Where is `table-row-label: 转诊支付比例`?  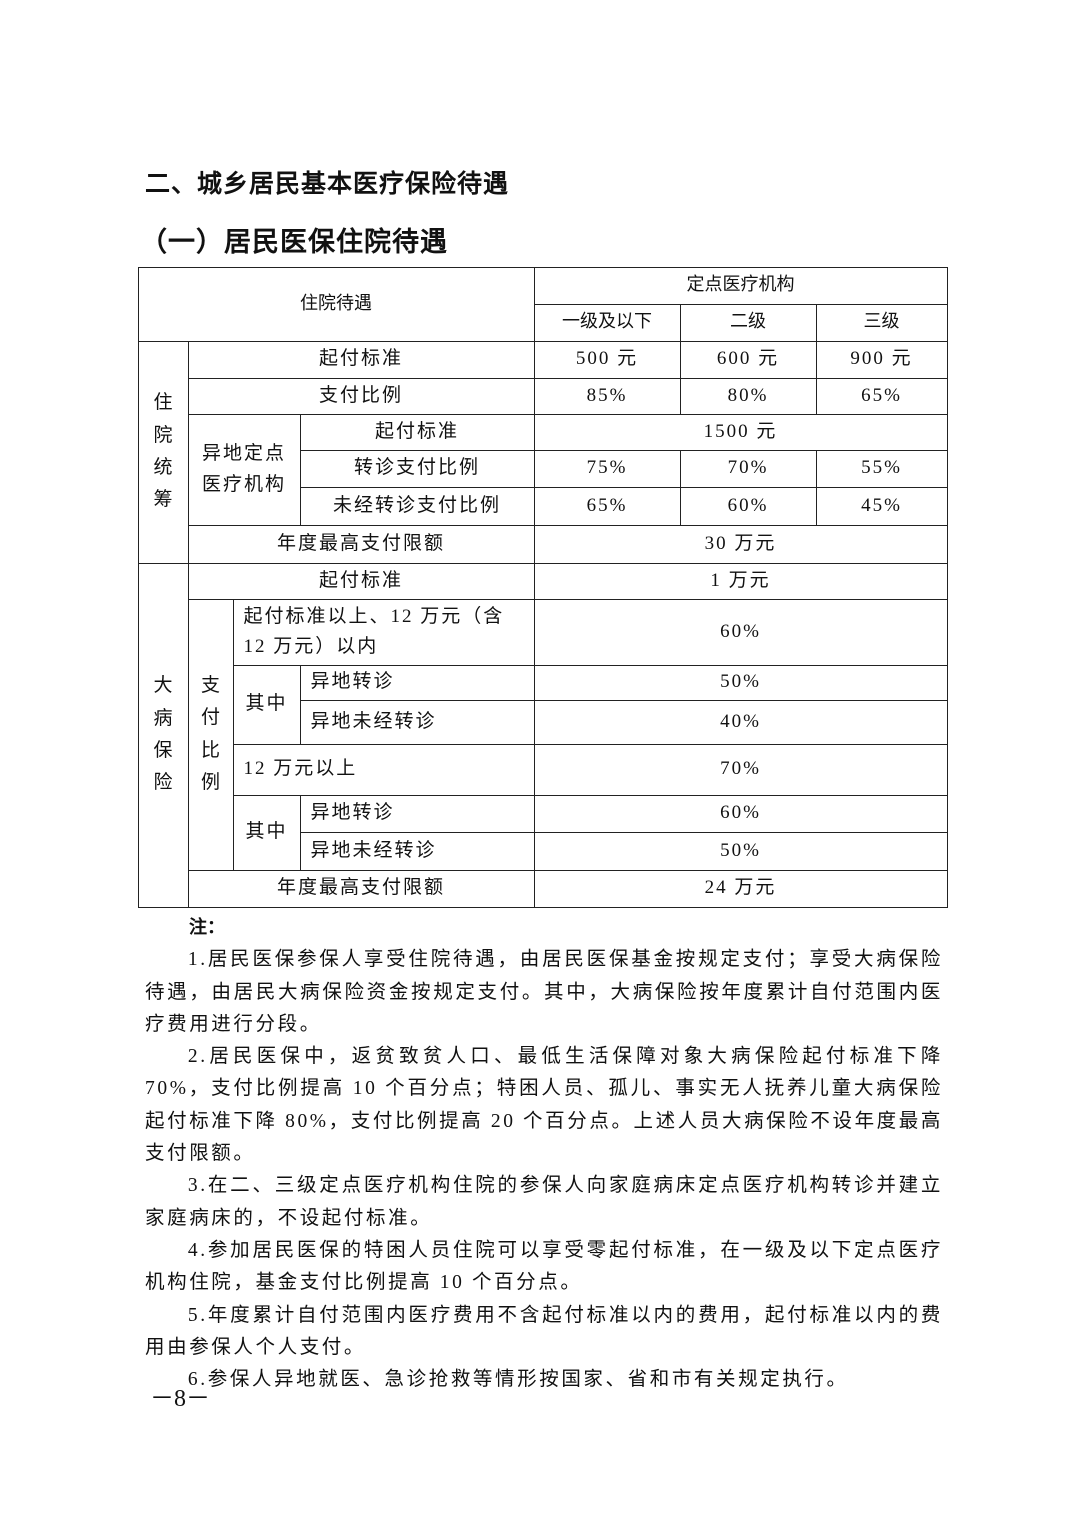 table-row-label: 转诊支付比例 is located at coordinates (417, 468).